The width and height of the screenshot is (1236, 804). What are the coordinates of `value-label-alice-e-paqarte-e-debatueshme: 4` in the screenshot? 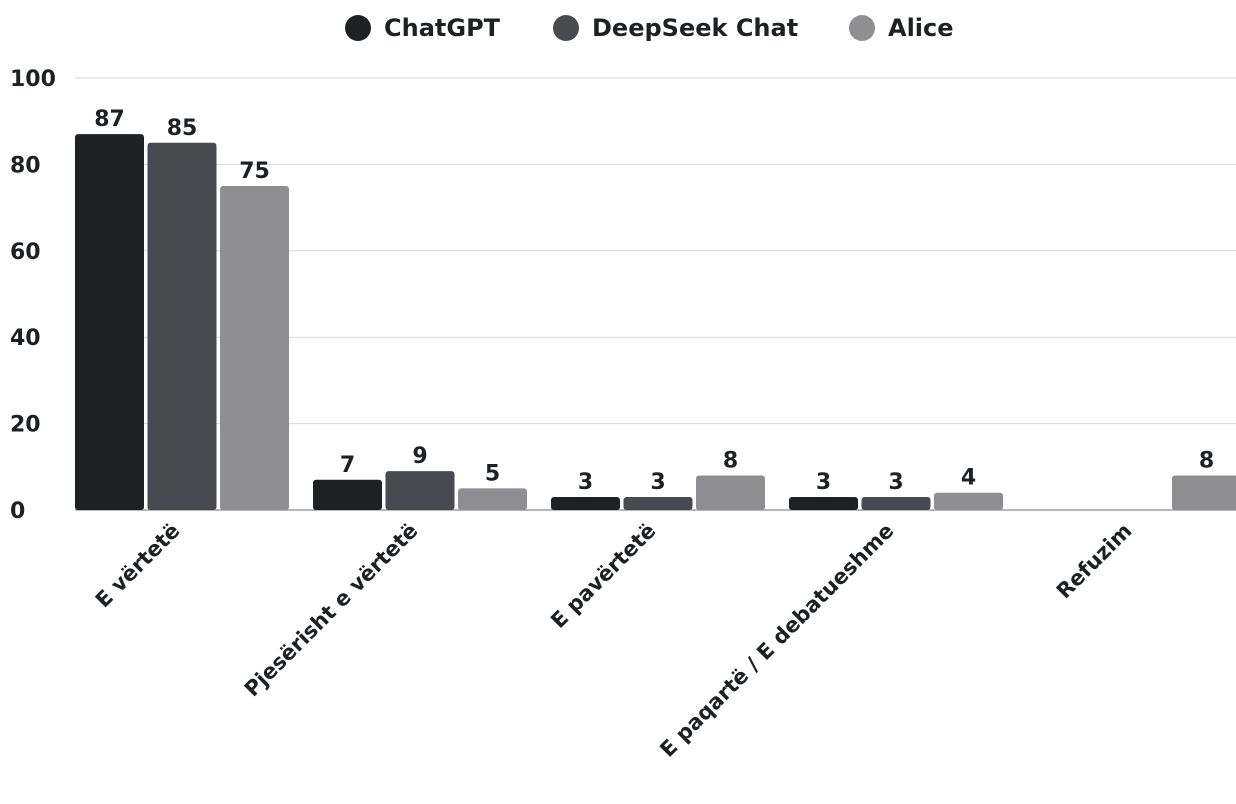 It's located at (968, 478).